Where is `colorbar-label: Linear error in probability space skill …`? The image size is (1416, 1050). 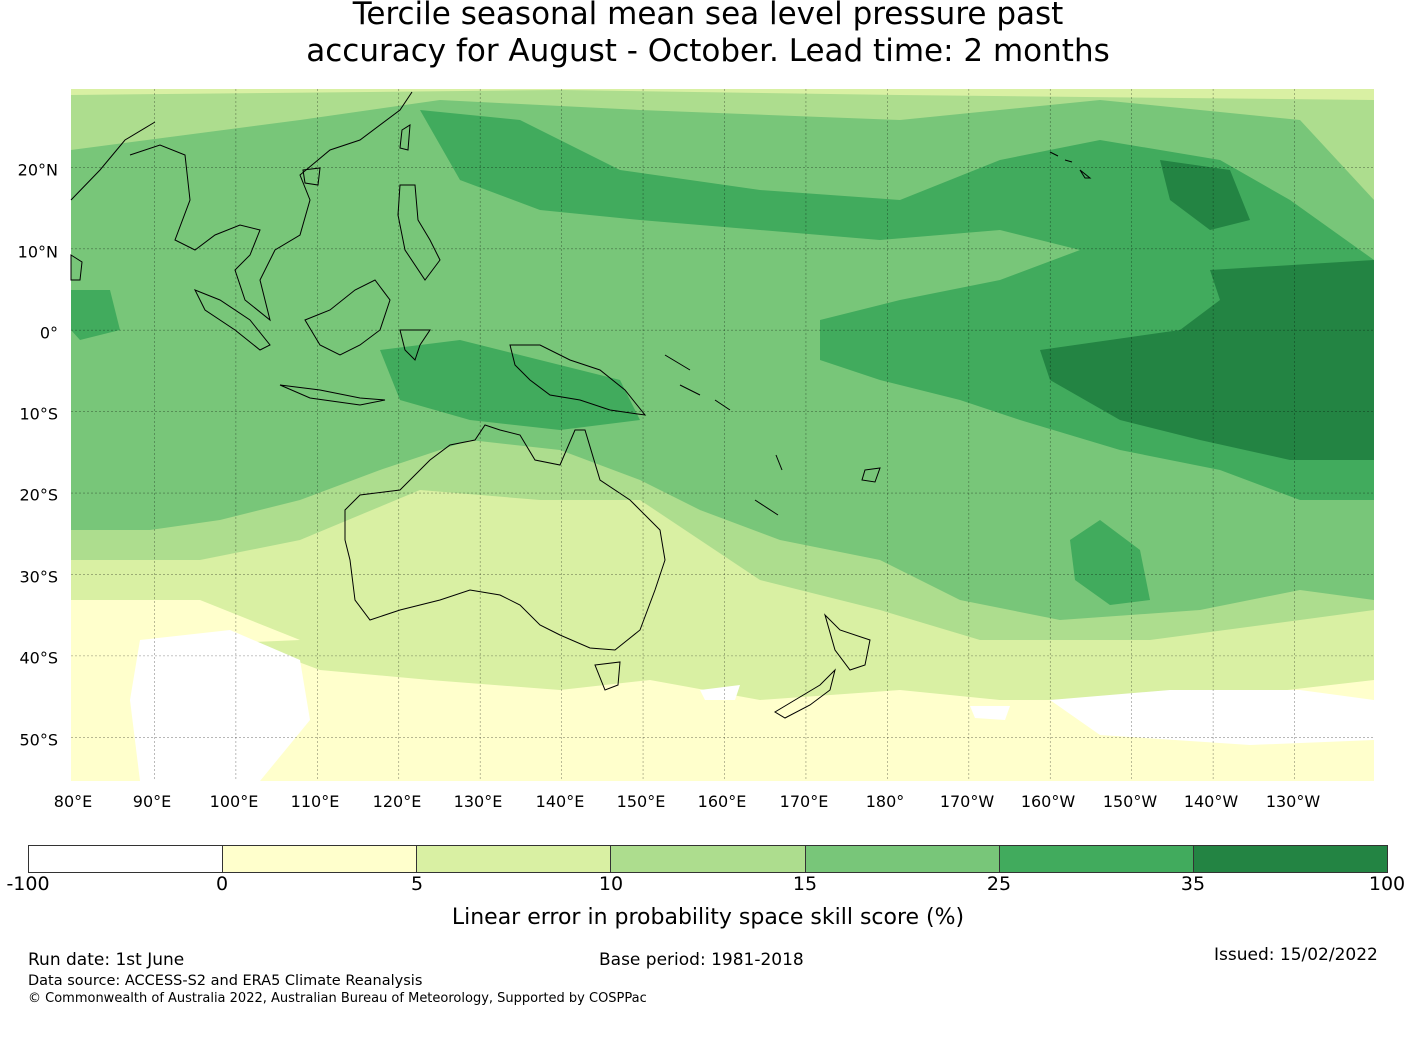
colorbar-label: Linear error in probability space skill … is located at coordinates (708, 917).